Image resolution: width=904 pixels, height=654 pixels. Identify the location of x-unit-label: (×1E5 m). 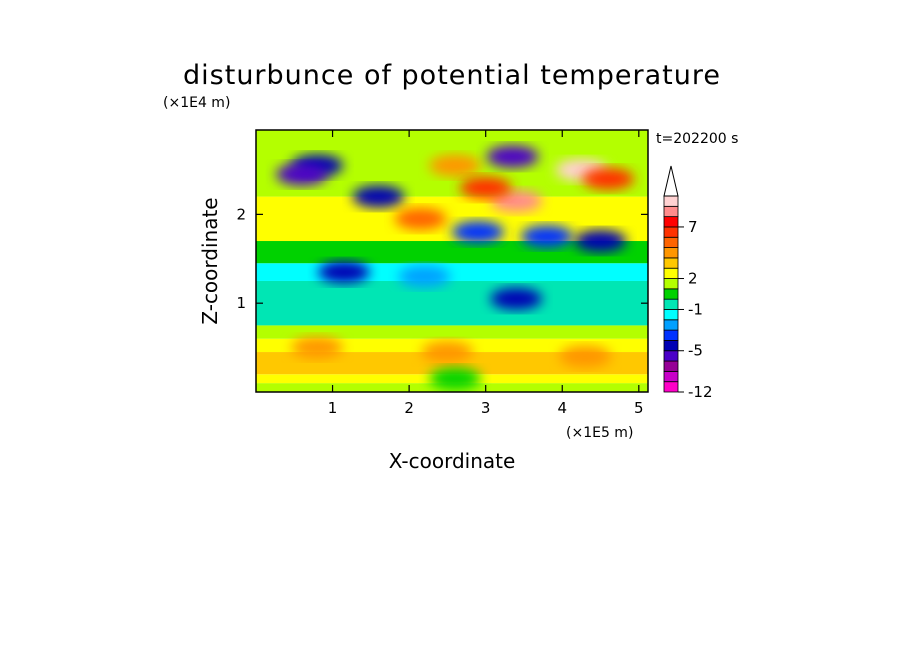
(599, 433).